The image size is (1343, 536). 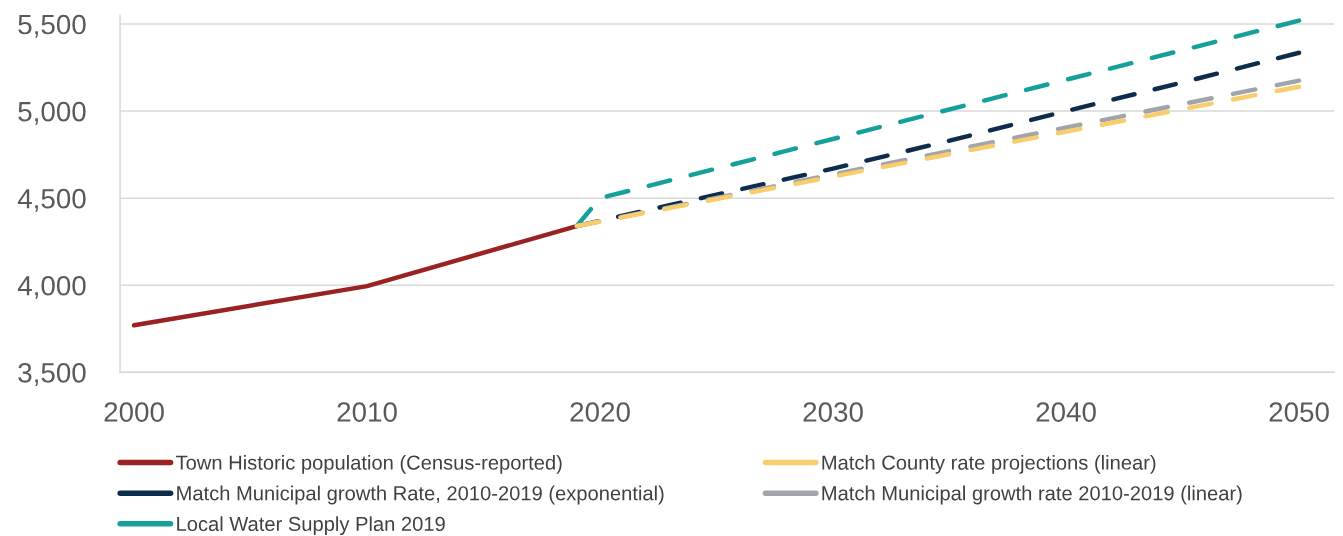 What do you see at coordinates (420, 495) in the screenshot?
I see `legend-label: Match Municipal growth Rate, 2010-2019 (exponential)` at bounding box center [420, 495].